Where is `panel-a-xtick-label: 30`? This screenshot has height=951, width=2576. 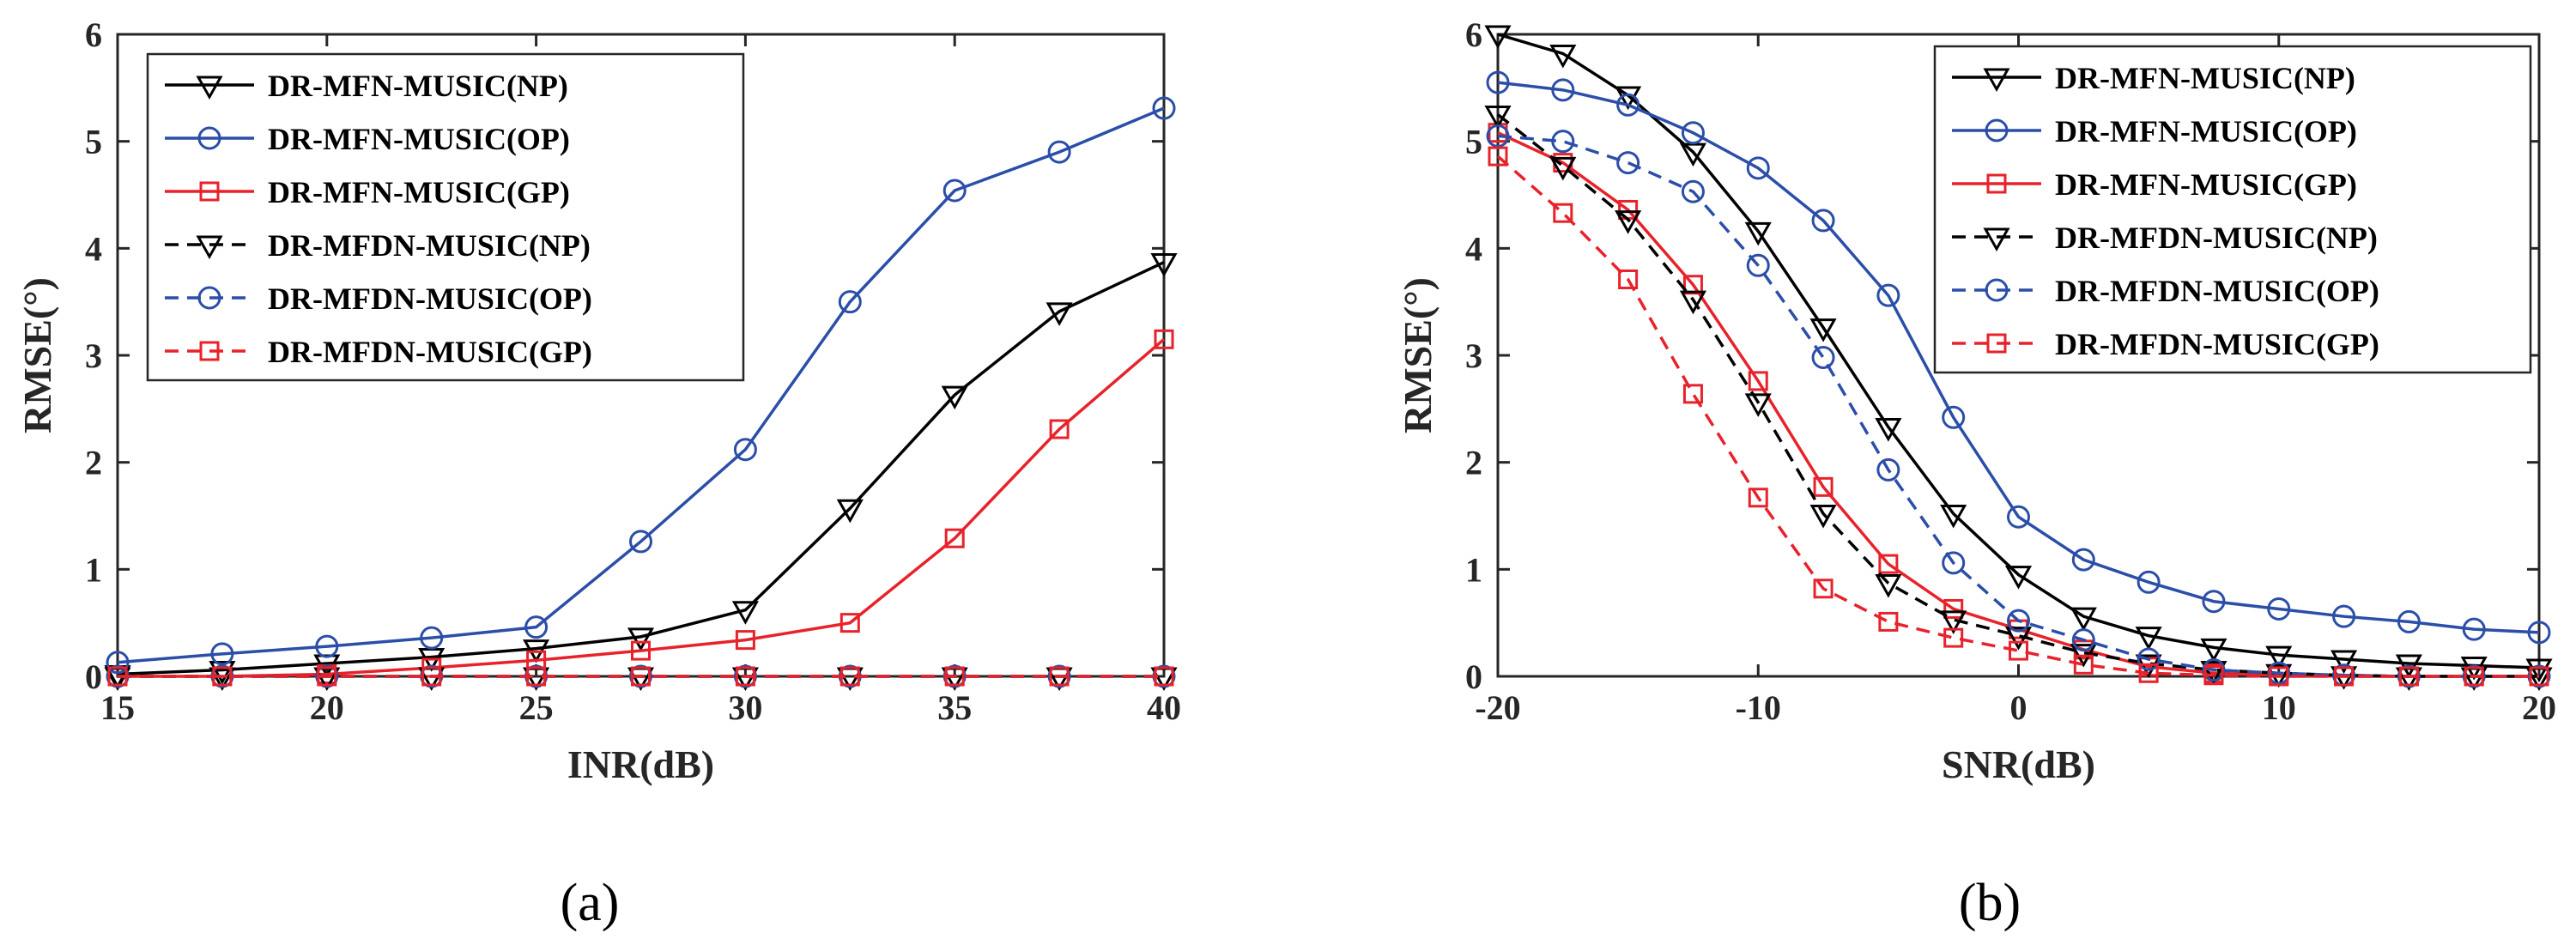
panel-a-xtick-label: 30 is located at coordinates (745, 707).